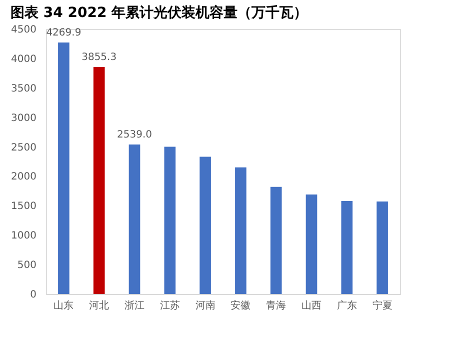 This screenshot has height=340, width=457. Describe the element at coordinates (33, 295) in the screenshot. I see `y-tick-label: 0` at that location.